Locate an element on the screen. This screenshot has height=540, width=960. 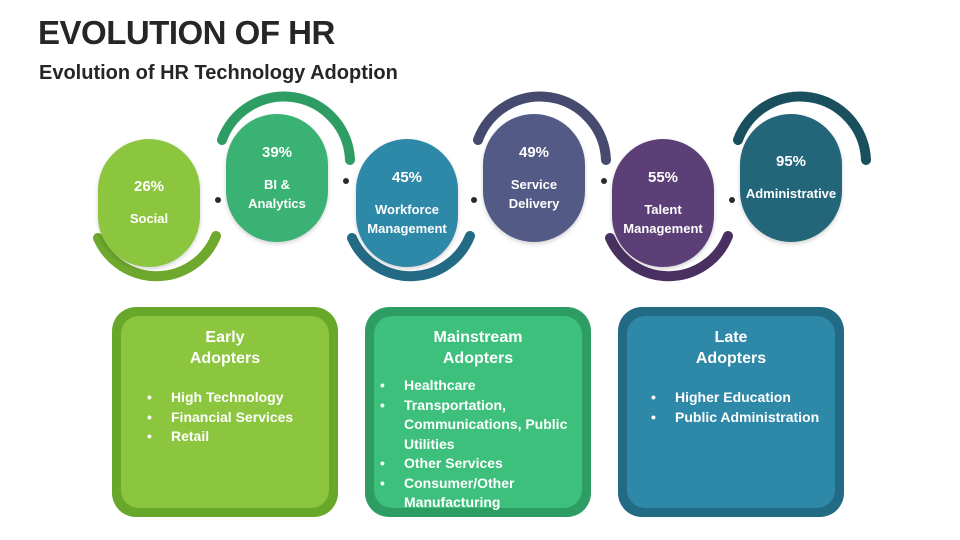
stage-percent: 39% is located at coordinates (277, 152).